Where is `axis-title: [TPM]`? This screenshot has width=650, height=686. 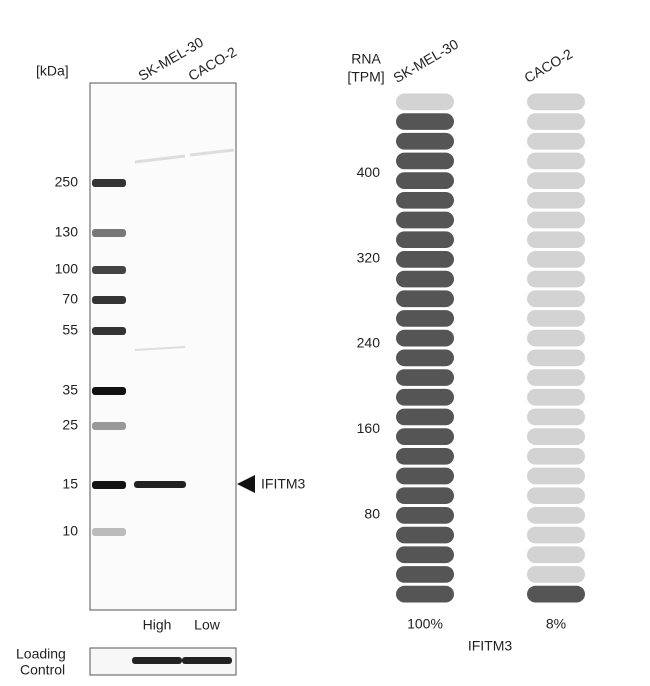 axis-title: [TPM] is located at coordinates (365, 77).